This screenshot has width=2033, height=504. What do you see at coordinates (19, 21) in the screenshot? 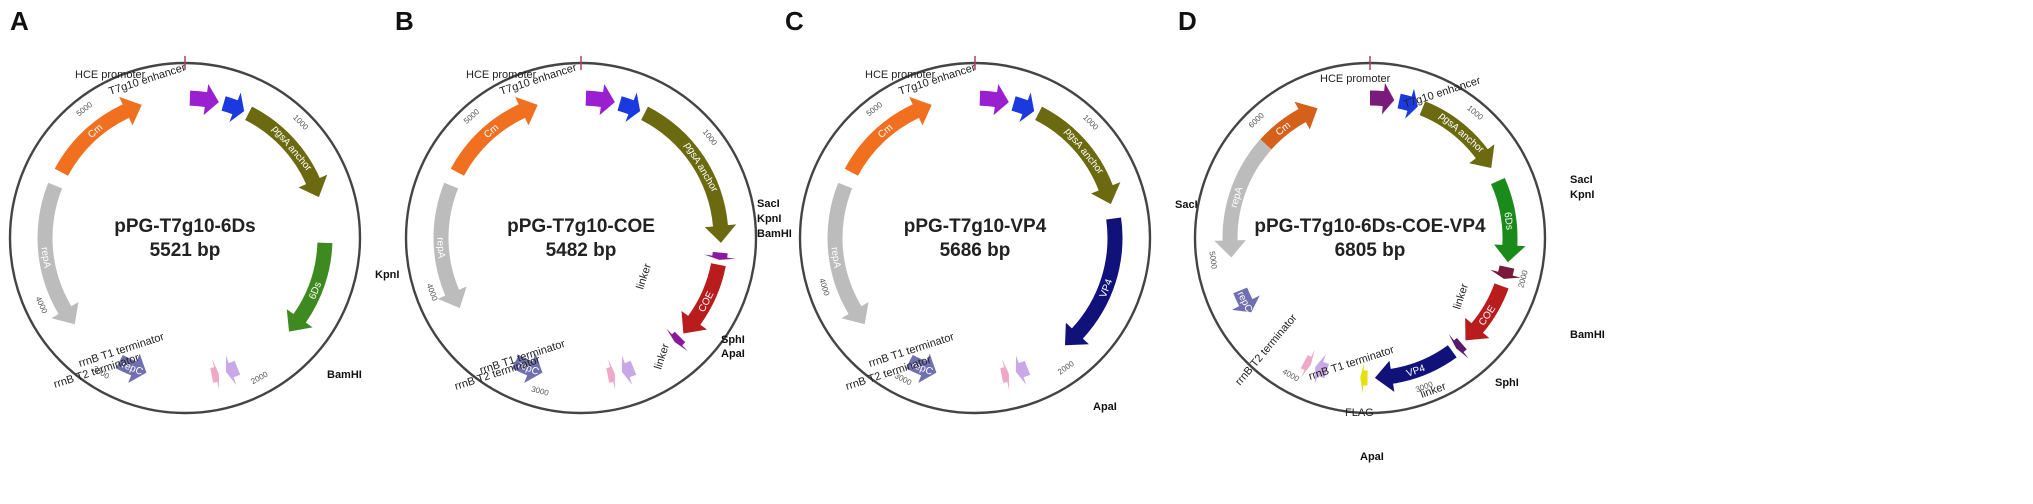
I see `panel-letter: A` at bounding box center [19, 21].